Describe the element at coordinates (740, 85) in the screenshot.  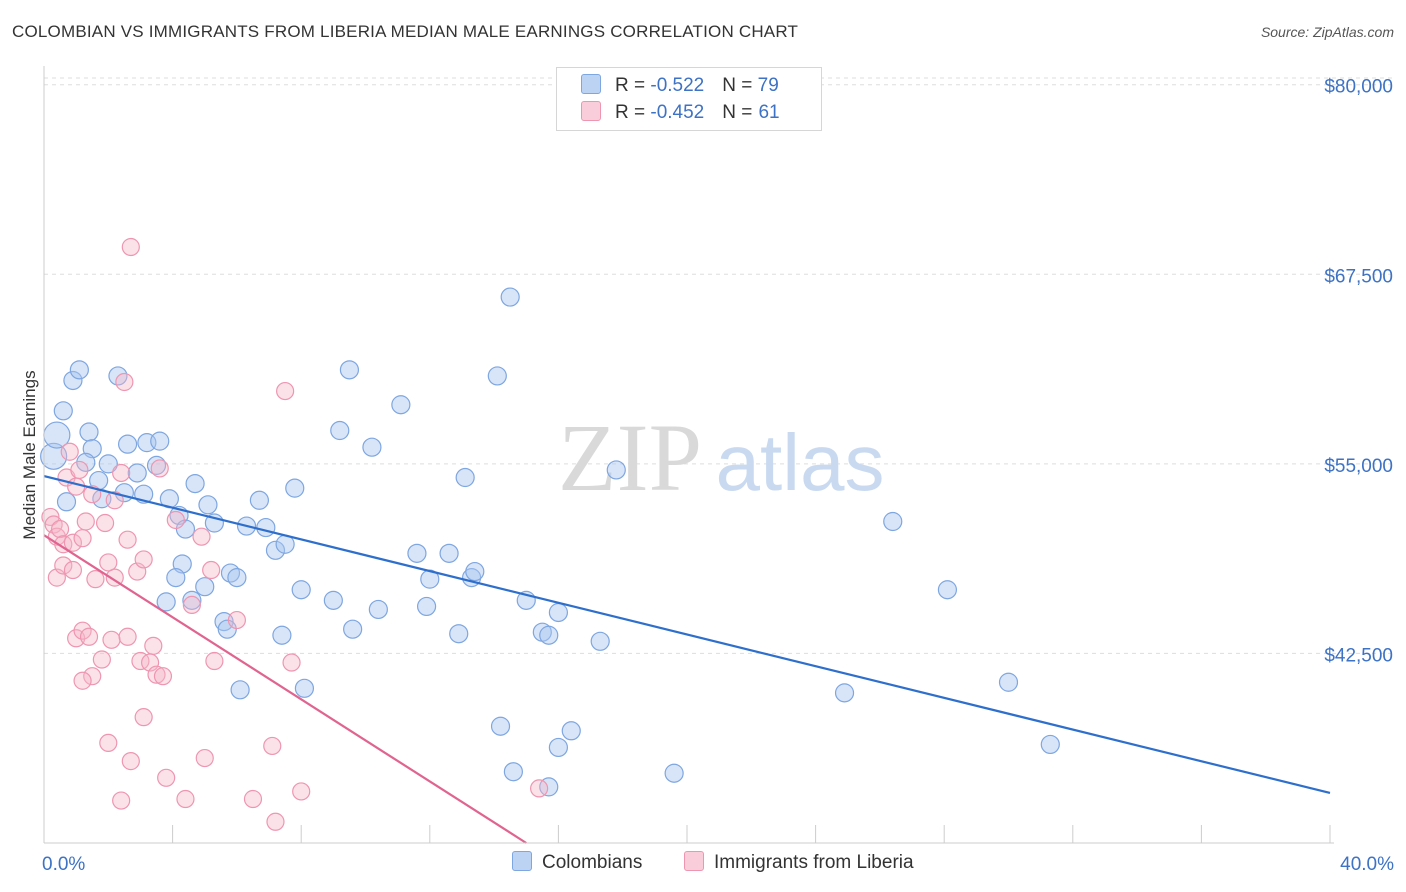
I see `n-label: N =` at that location.